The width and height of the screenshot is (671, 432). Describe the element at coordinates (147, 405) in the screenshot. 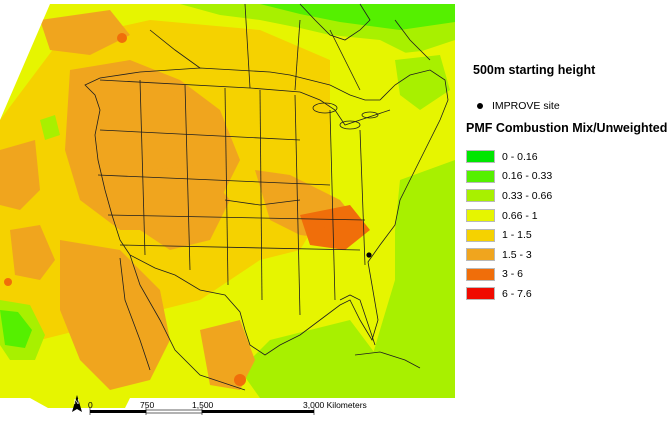

I see `scale-tick-750: 750` at that location.